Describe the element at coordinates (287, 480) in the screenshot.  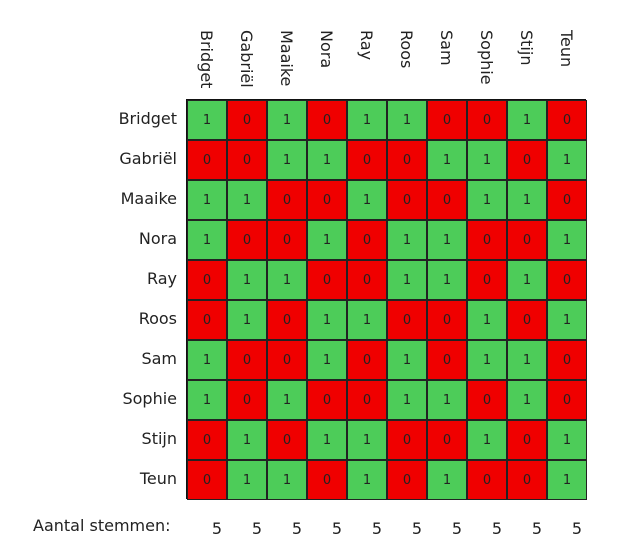
I see `matrix-cell-r10-c3: 1` at that location.